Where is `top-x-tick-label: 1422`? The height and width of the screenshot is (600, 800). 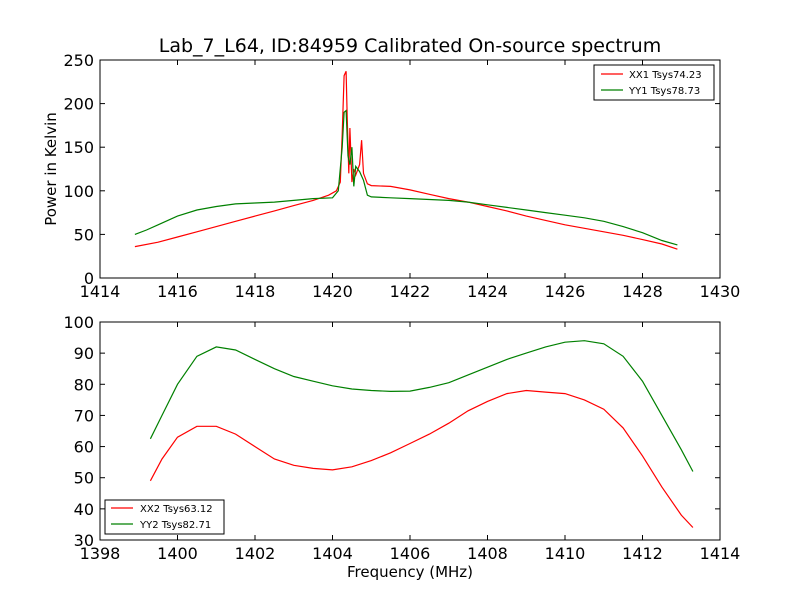 top-x-tick-label: 1422 is located at coordinates (410, 291).